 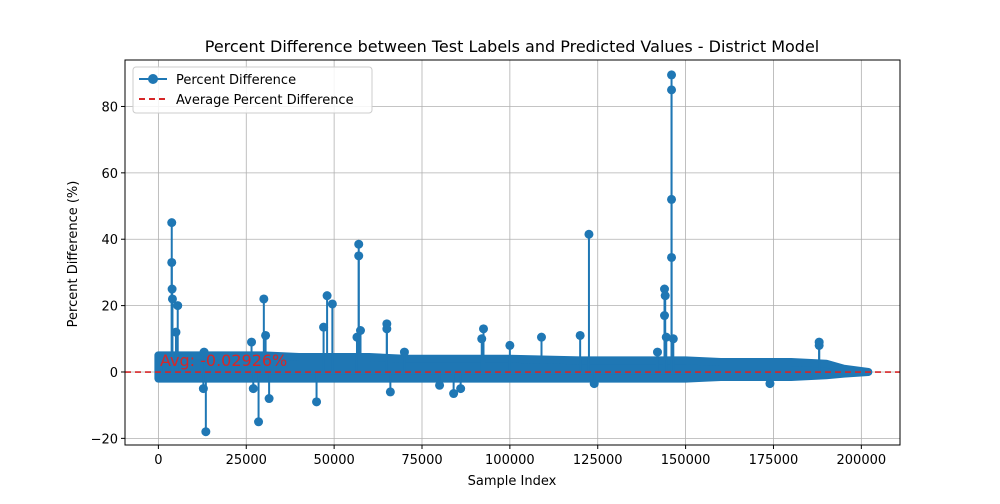 I want to click on y-tick-label: −20, so click(x=104, y=439).